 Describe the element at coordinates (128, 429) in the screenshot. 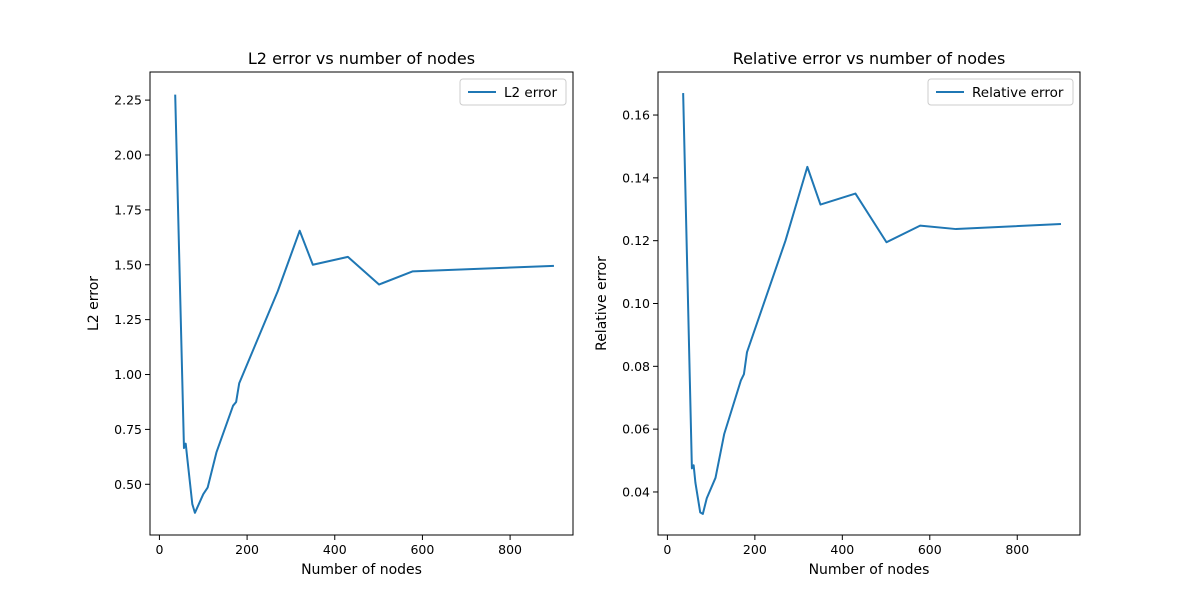

I see `y-tick-label: 0.75` at that location.